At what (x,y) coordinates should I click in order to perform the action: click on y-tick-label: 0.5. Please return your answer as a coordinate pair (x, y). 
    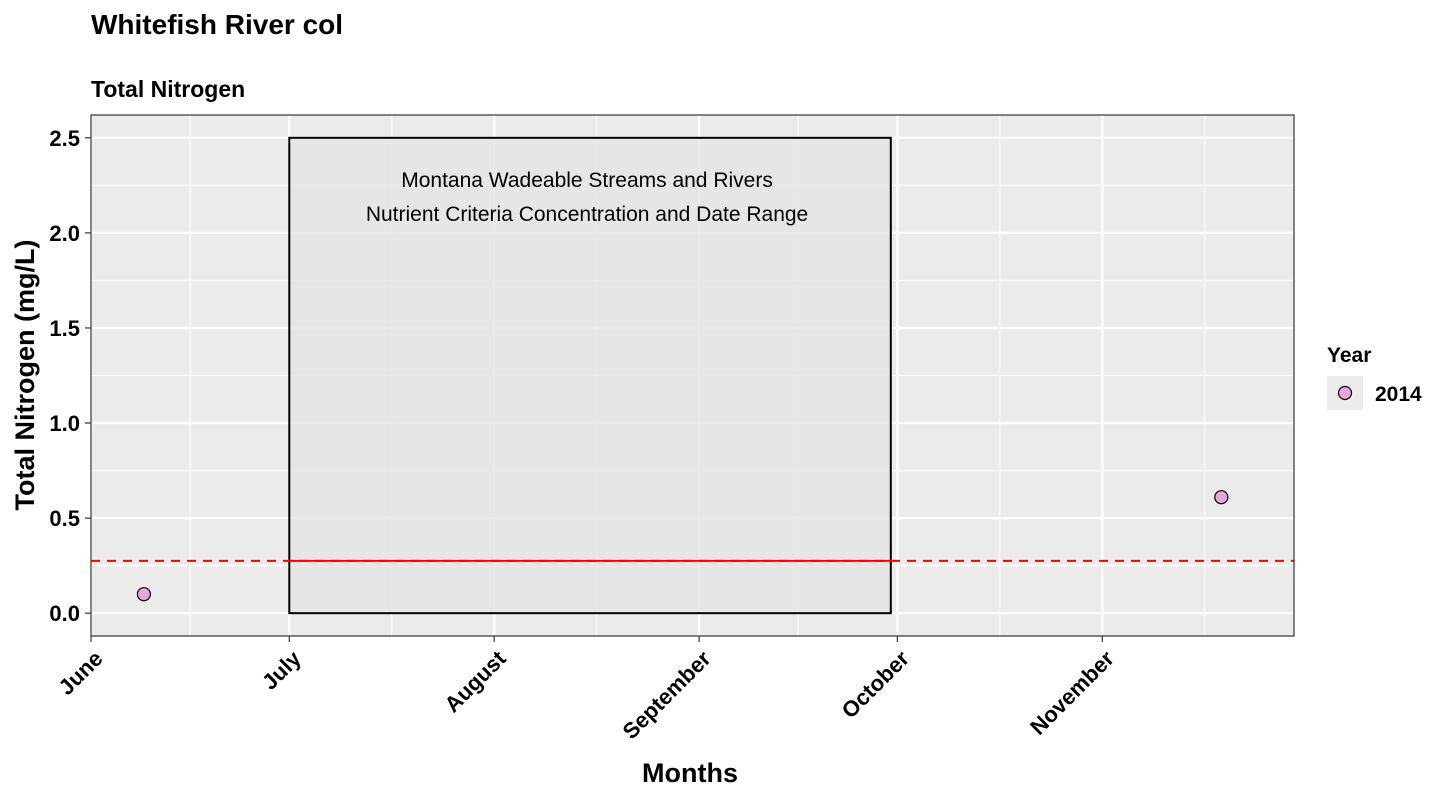
    Looking at the image, I should click on (64, 518).